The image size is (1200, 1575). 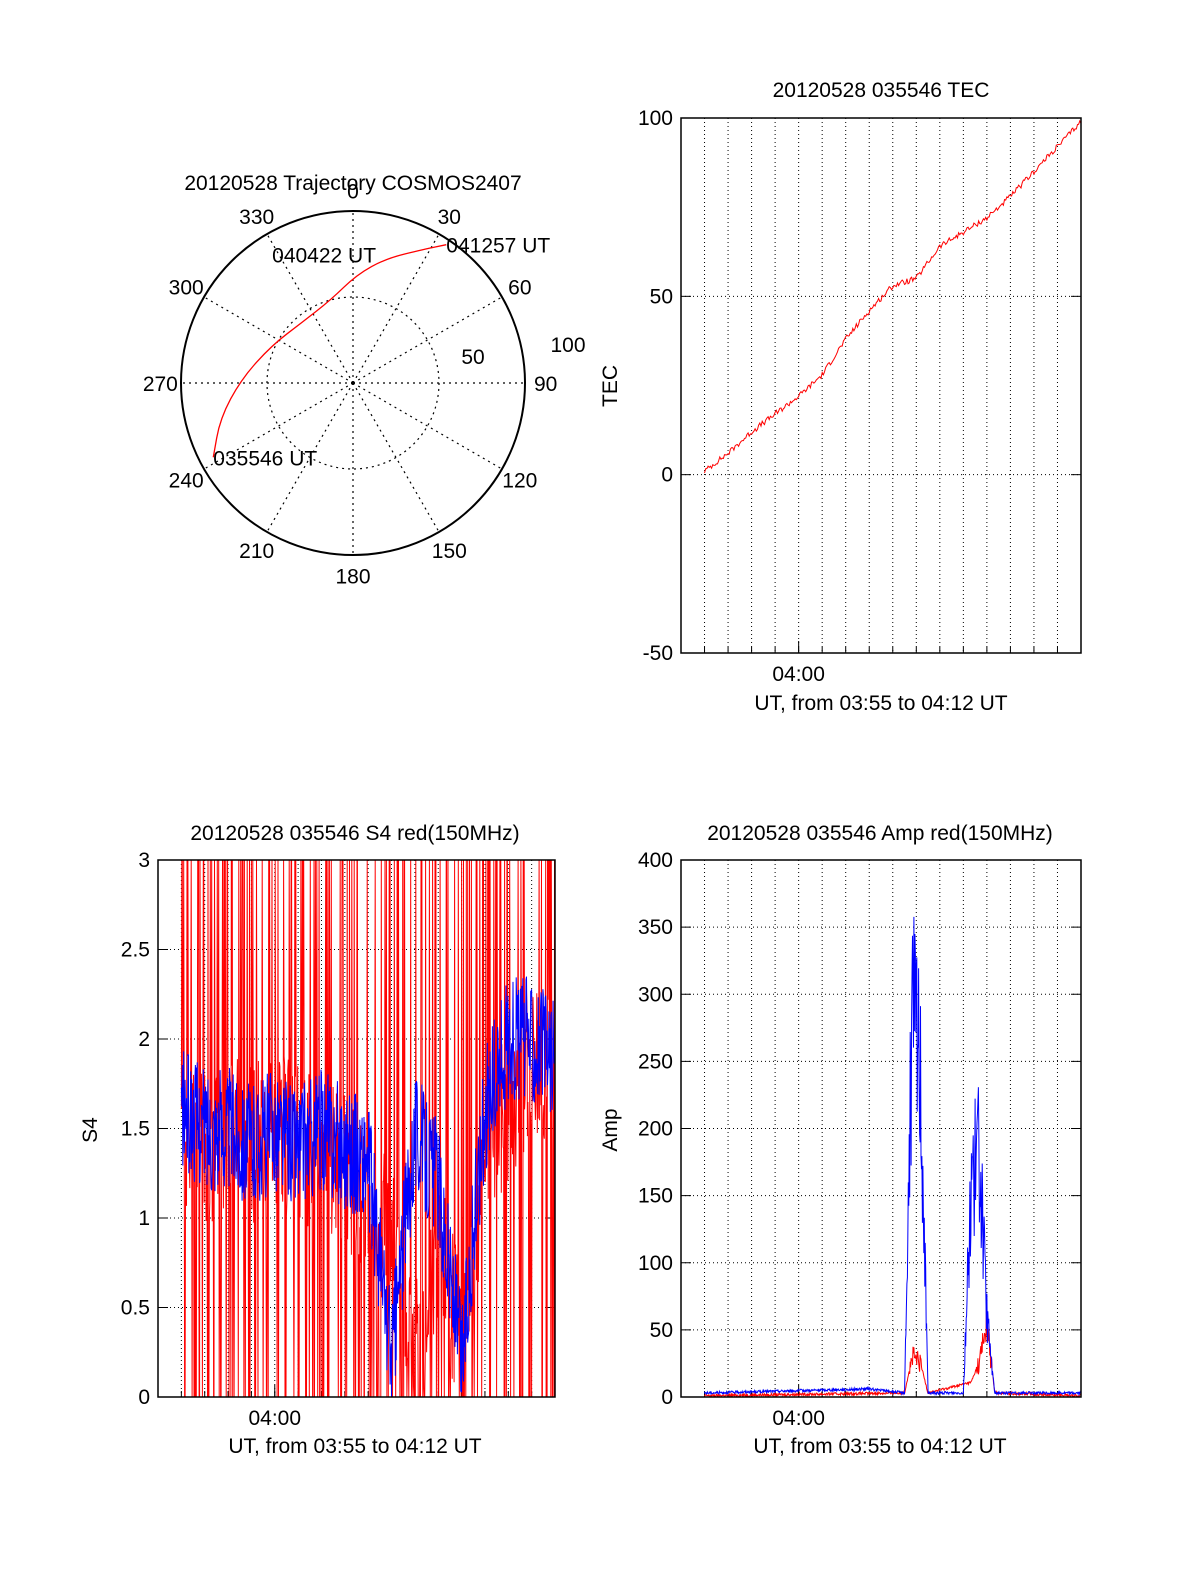 What do you see at coordinates (160, 384) in the screenshot?
I see `polar-azimuth-label: 270` at bounding box center [160, 384].